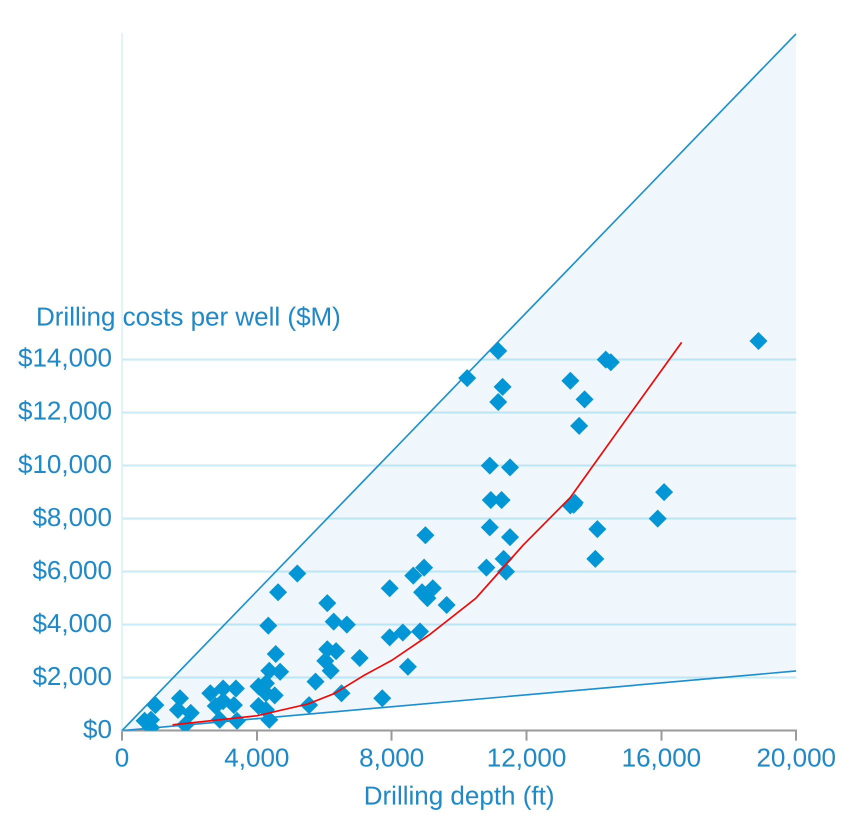  Describe the element at coordinates (97, 729) in the screenshot. I see `y-tick-label: $0` at that location.